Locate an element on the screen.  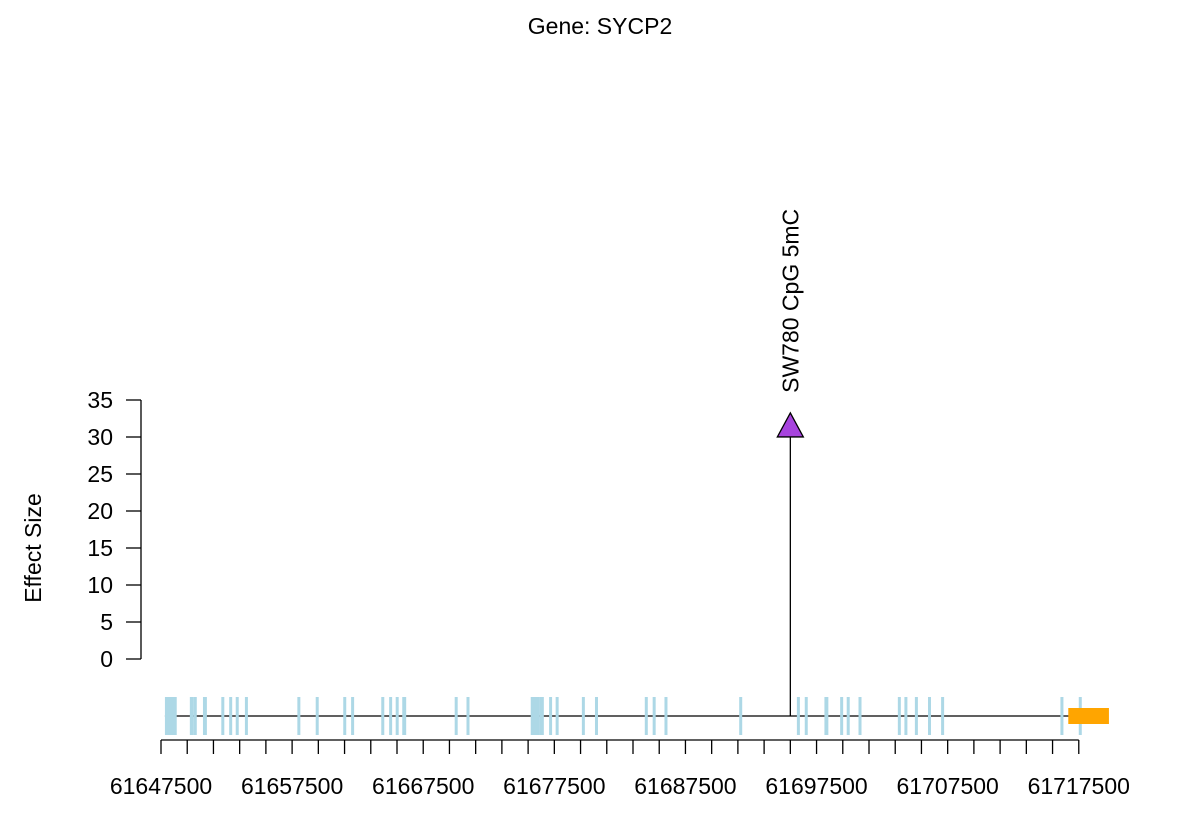
y-tick-label: 30 is located at coordinates (100, 437).